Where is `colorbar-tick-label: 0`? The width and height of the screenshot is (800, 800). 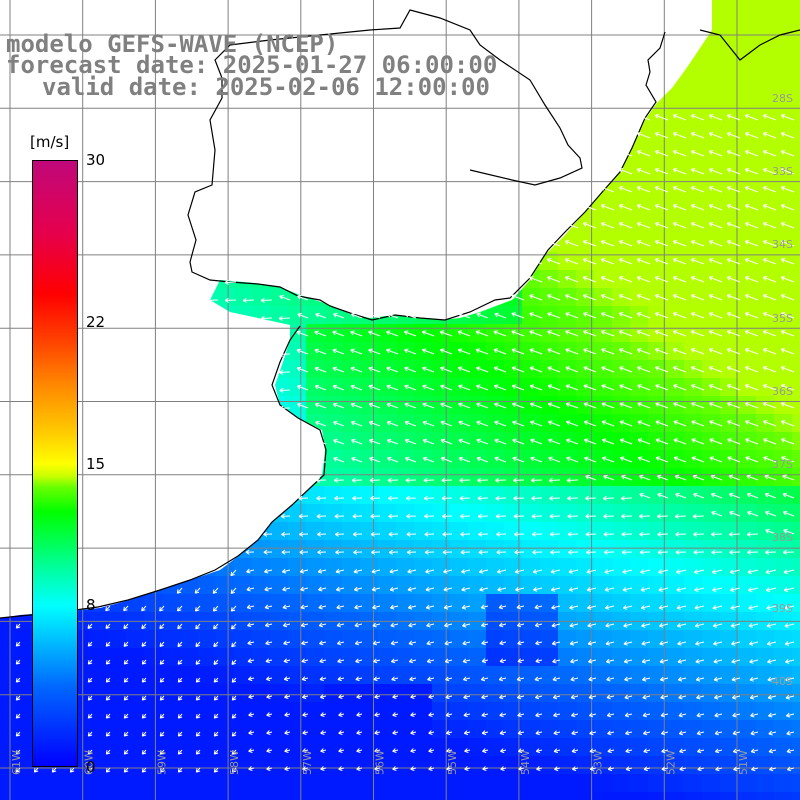 colorbar-tick-label: 0 is located at coordinates (91, 767).